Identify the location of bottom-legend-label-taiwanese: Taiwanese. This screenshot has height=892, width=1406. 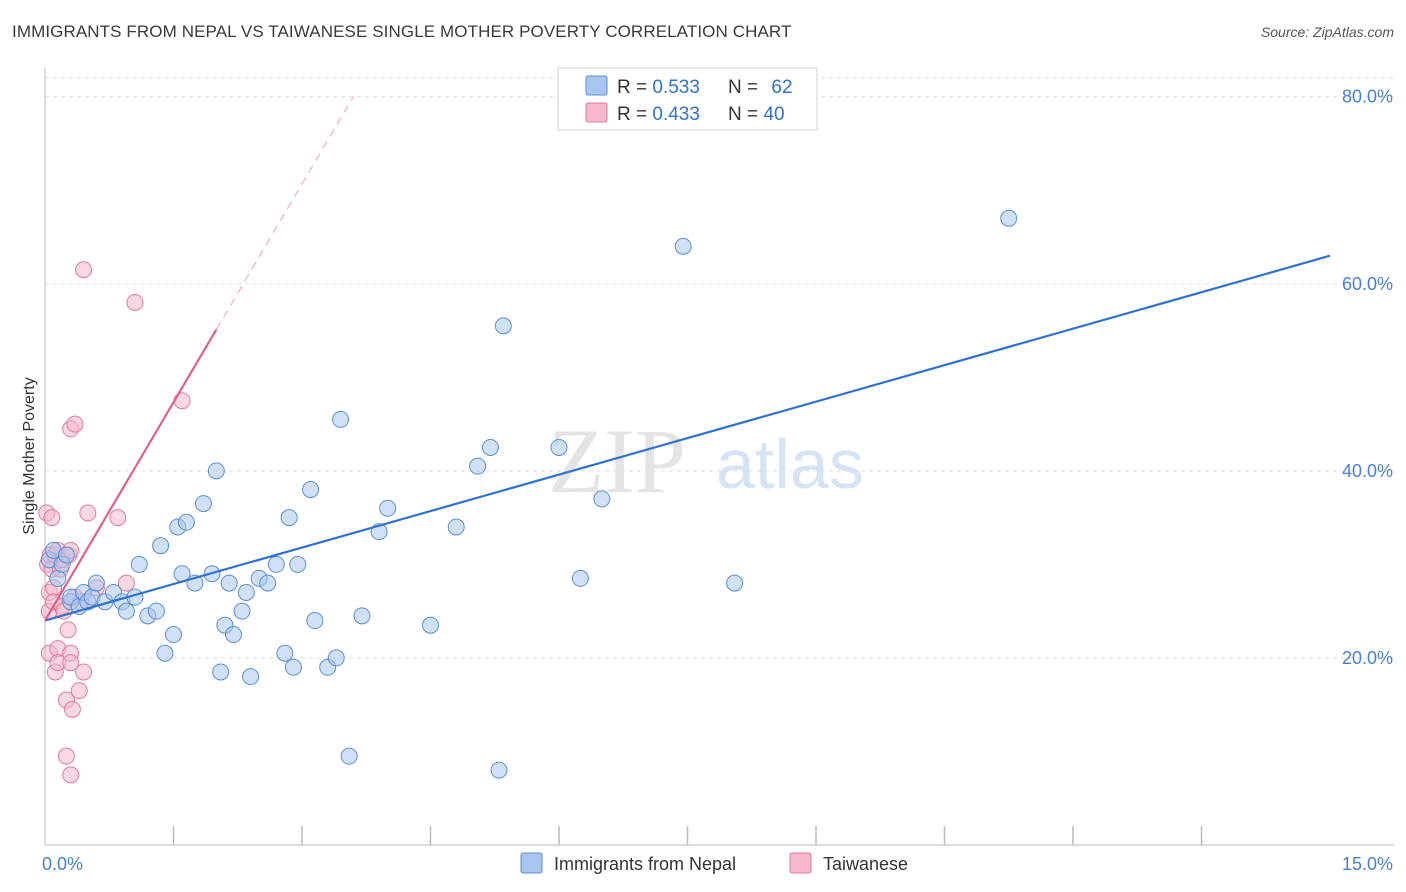
(865, 864).